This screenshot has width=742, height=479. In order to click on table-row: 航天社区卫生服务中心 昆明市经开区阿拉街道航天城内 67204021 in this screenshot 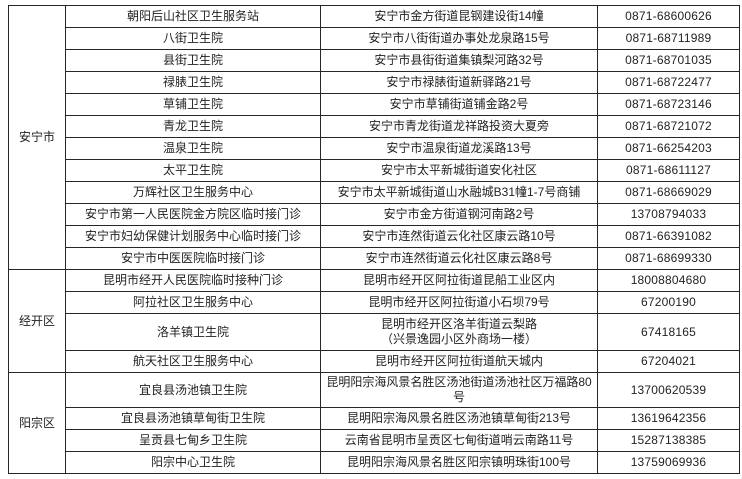, I will do `click(374, 362)`.